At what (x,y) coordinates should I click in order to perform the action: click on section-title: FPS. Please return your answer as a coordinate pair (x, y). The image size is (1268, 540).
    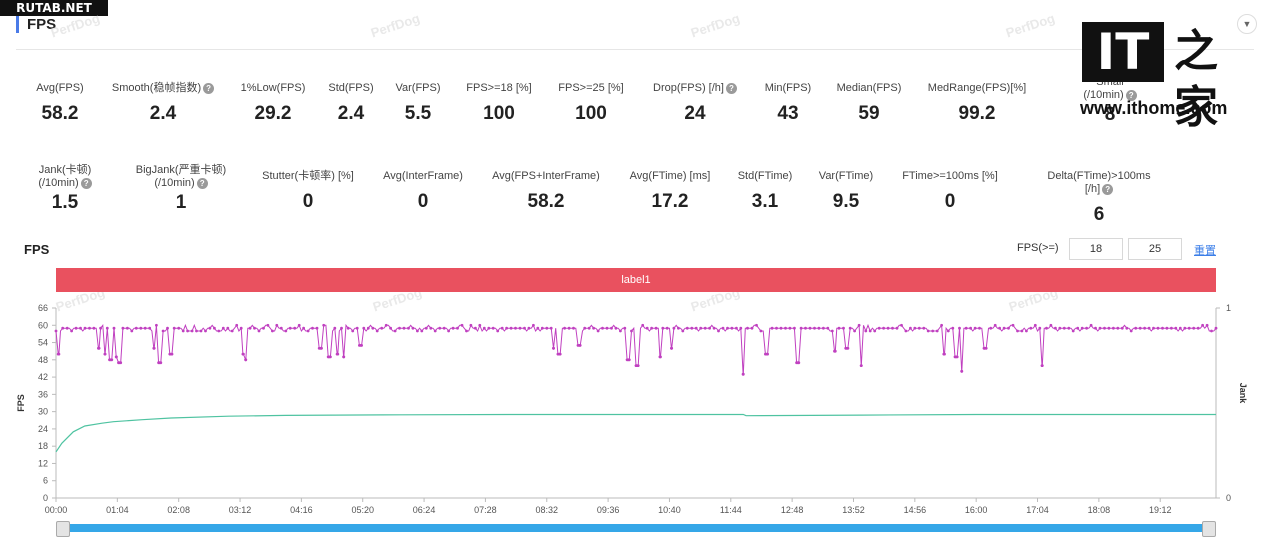
    Looking at the image, I should click on (36, 24).